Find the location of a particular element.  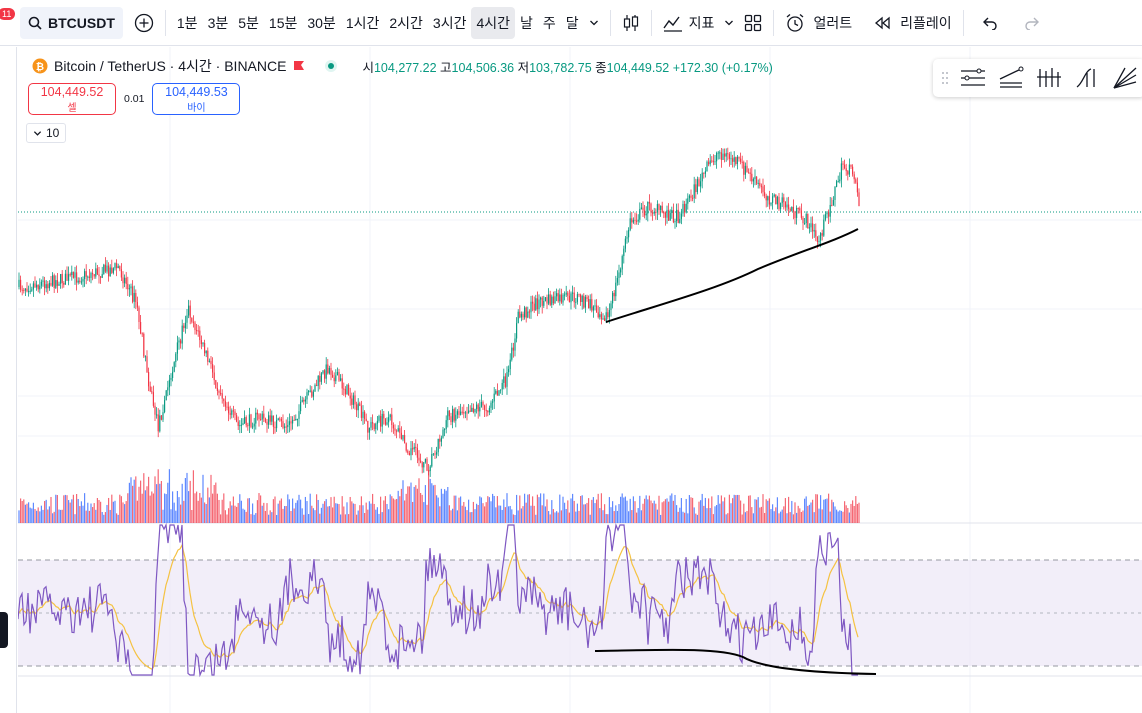

add-symbol-button is located at coordinates (144, 23).